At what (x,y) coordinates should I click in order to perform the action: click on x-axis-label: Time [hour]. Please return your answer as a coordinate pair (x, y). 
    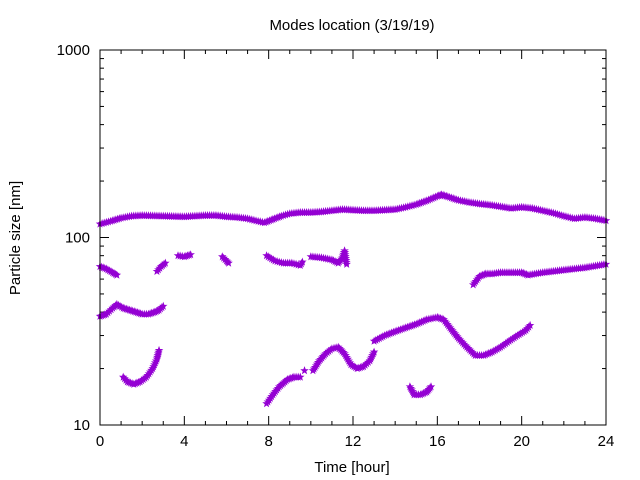
    Looking at the image, I should click on (351, 467).